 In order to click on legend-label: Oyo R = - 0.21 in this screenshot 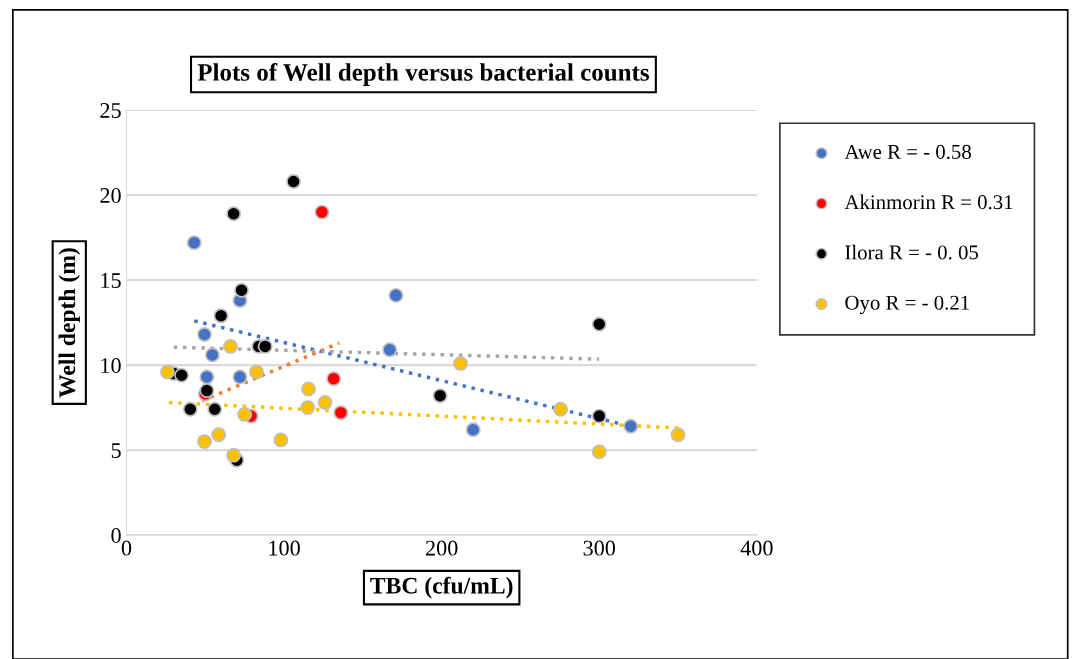, I will do `click(907, 305)`.